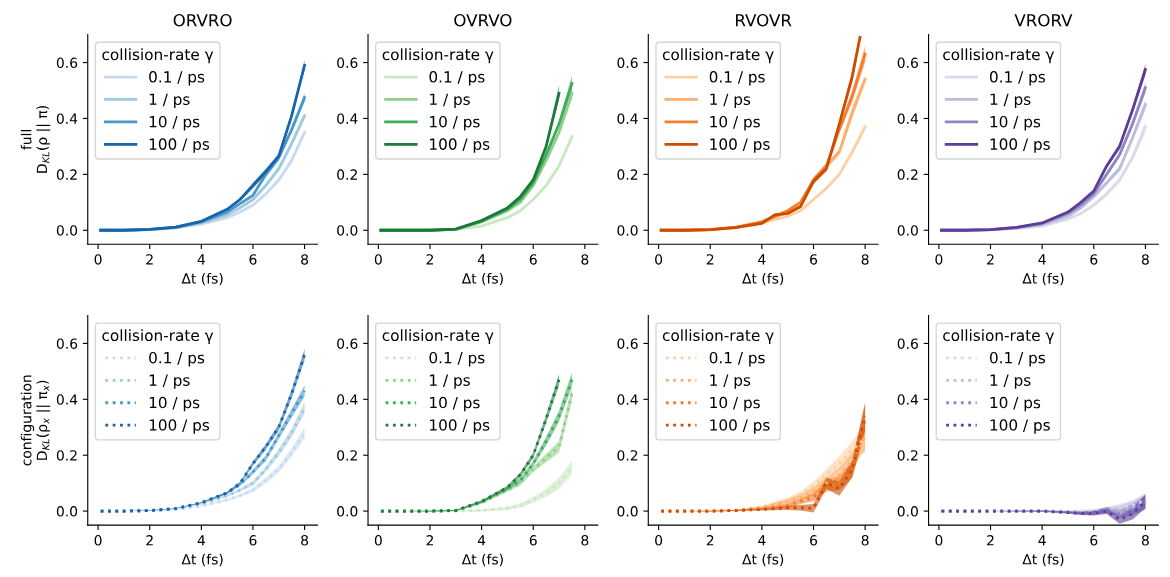 The image size is (1170, 577). What do you see at coordinates (483, 20) in the screenshot?
I see `chart-title: OVRVO` at bounding box center [483, 20].